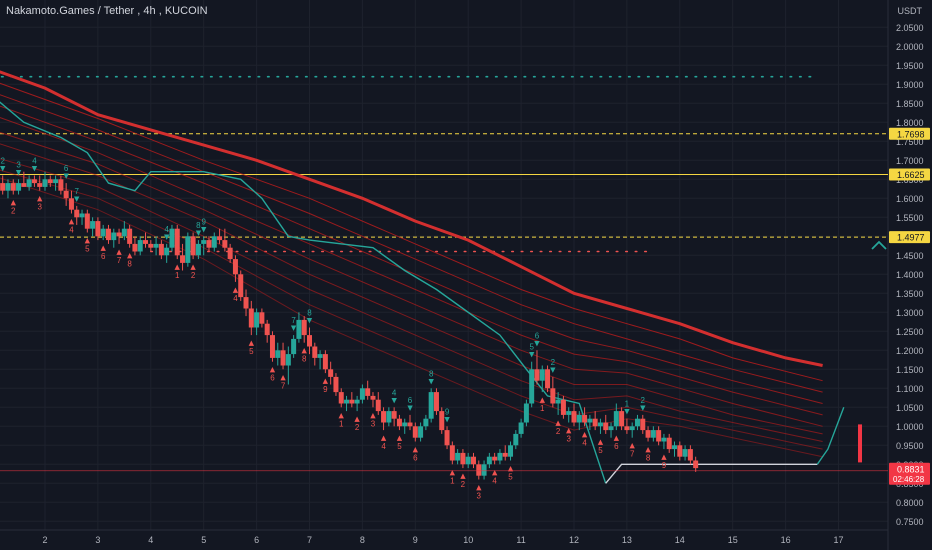 The image size is (932, 550). I want to click on symbol-interval: 4h, so click(149, 11).